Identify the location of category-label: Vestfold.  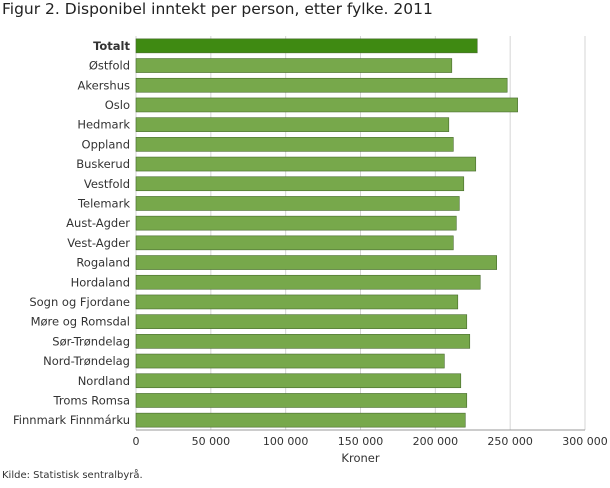
(107, 184).